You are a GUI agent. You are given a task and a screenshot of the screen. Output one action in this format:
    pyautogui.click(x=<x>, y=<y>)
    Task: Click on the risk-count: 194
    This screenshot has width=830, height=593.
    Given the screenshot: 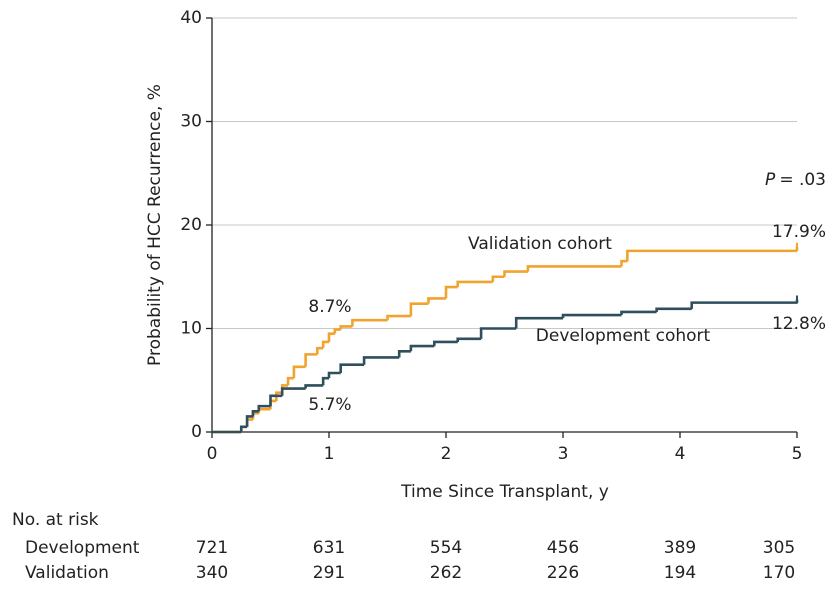 What is the action you would take?
    pyautogui.click(x=680, y=573)
    